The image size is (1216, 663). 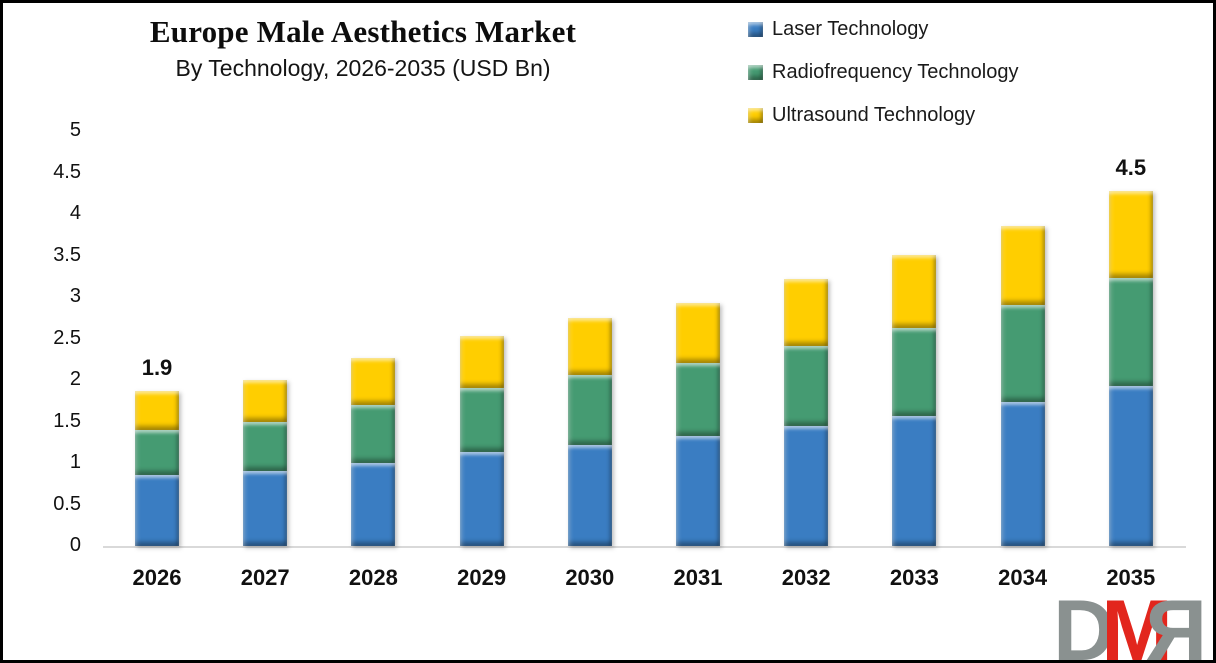 I want to click on stacked-bar-2026, so click(x=157, y=468).